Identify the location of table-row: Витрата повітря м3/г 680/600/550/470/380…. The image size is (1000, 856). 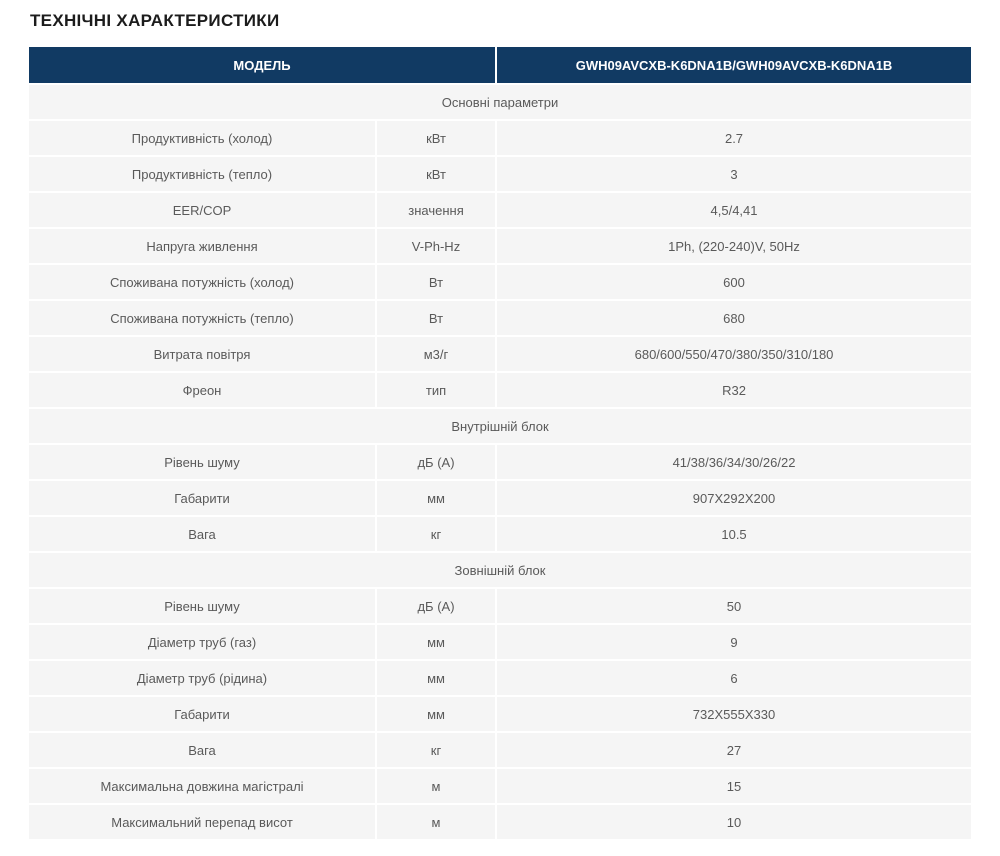
(500, 354).